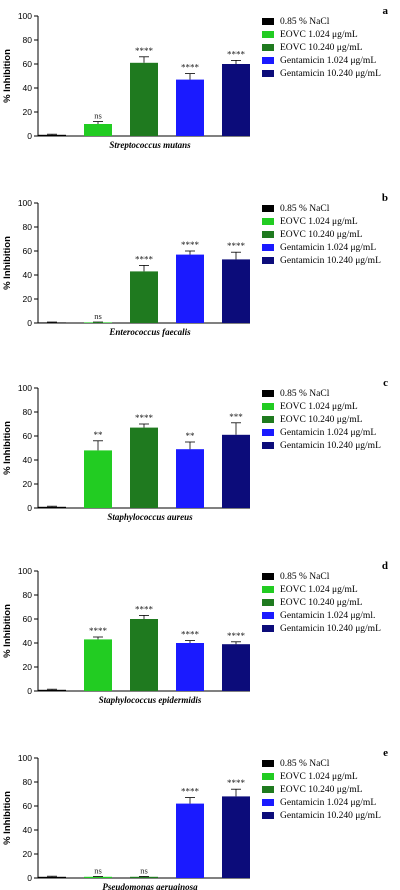 This screenshot has height=890, width=400. What do you see at coordinates (150, 517) in the screenshot?
I see `chart-title: Staphylococcus aureus` at bounding box center [150, 517].